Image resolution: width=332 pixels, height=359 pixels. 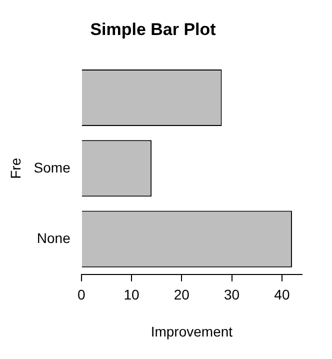 I want to click on x-tick-label: 40, so click(x=282, y=294).